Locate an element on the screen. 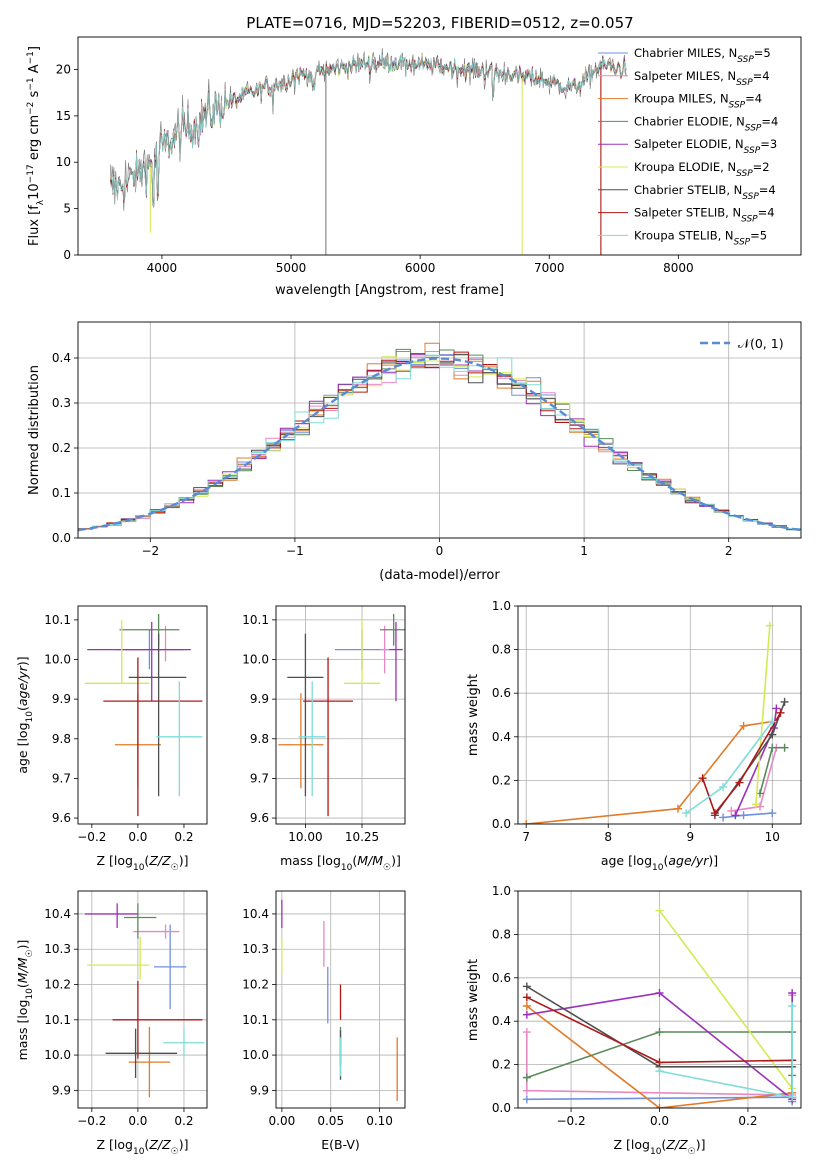 The width and height of the screenshot is (819, 1170). axes-frame is located at coordinates (659, 715).